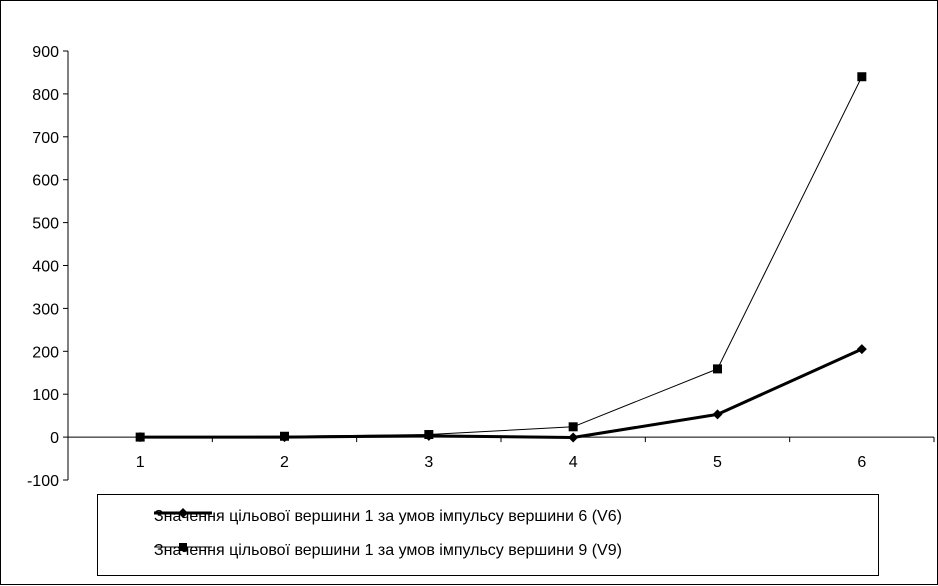 This screenshot has height=586, width=938. Describe the element at coordinates (140, 462) in the screenshot. I see `x-tick-label: 1` at that location.